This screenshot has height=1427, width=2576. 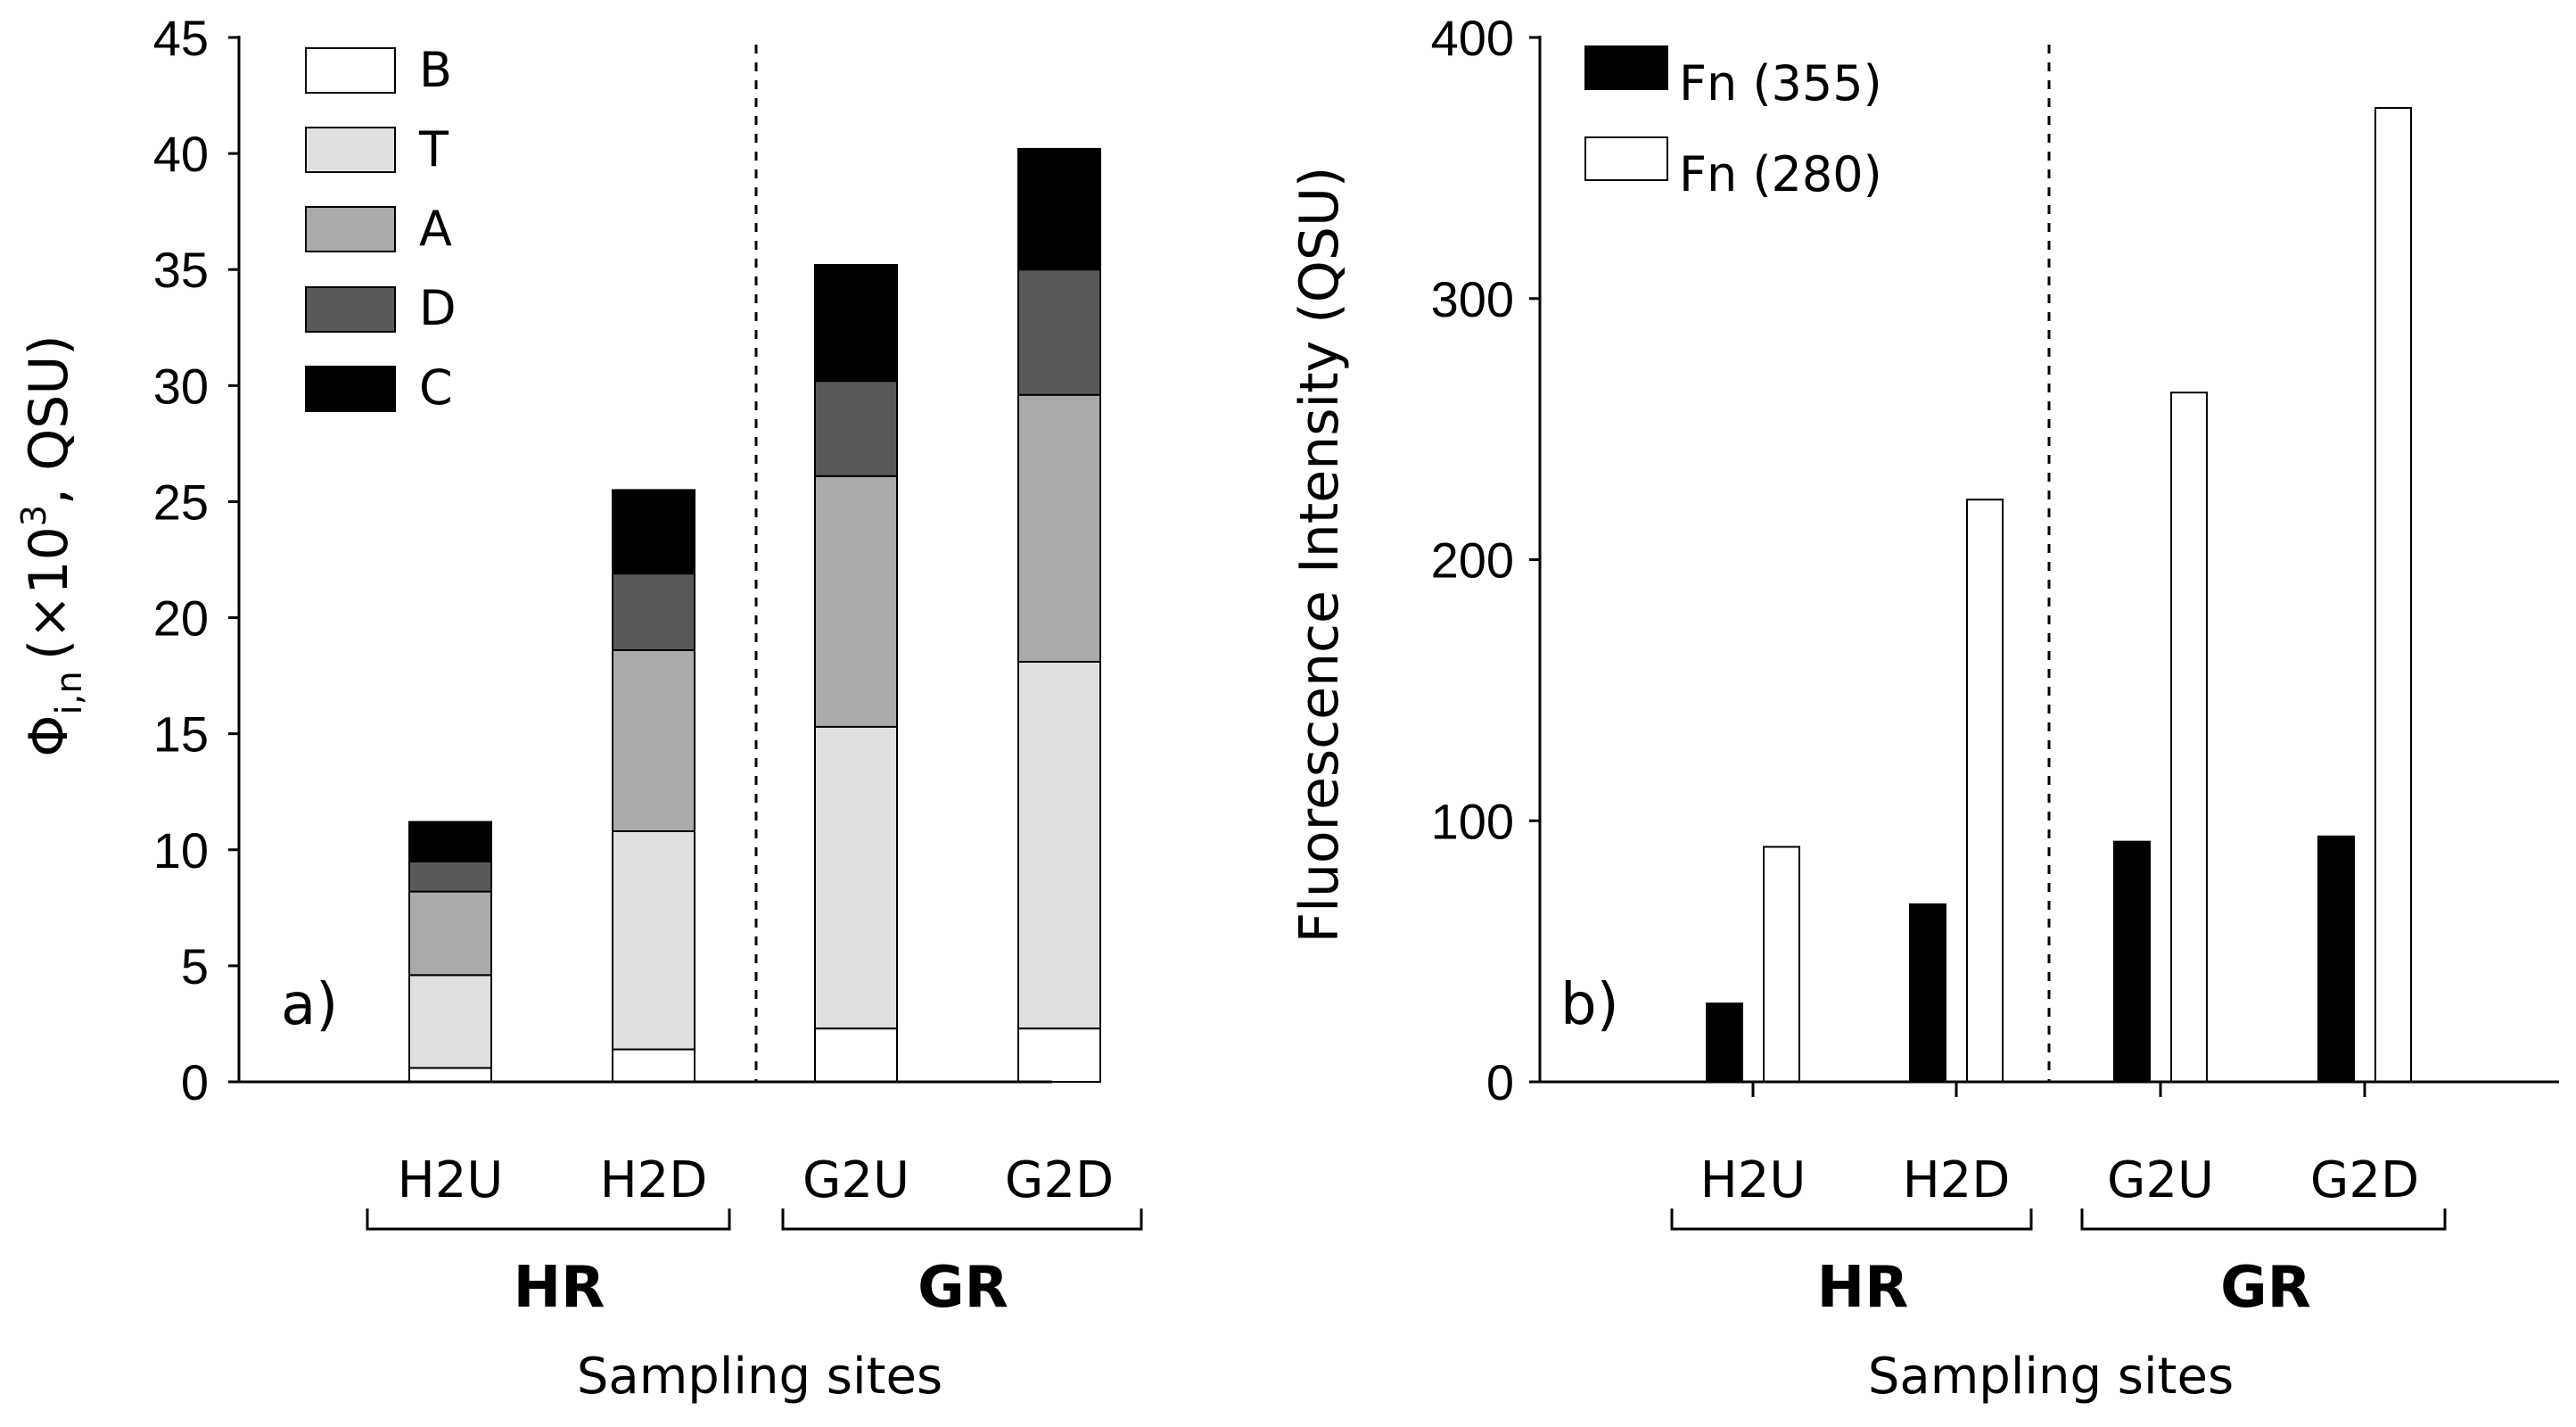 What do you see at coordinates (2364, 1180) in the screenshot?
I see `chart-b-x-tick-g2d: G2D` at bounding box center [2364, 1180].